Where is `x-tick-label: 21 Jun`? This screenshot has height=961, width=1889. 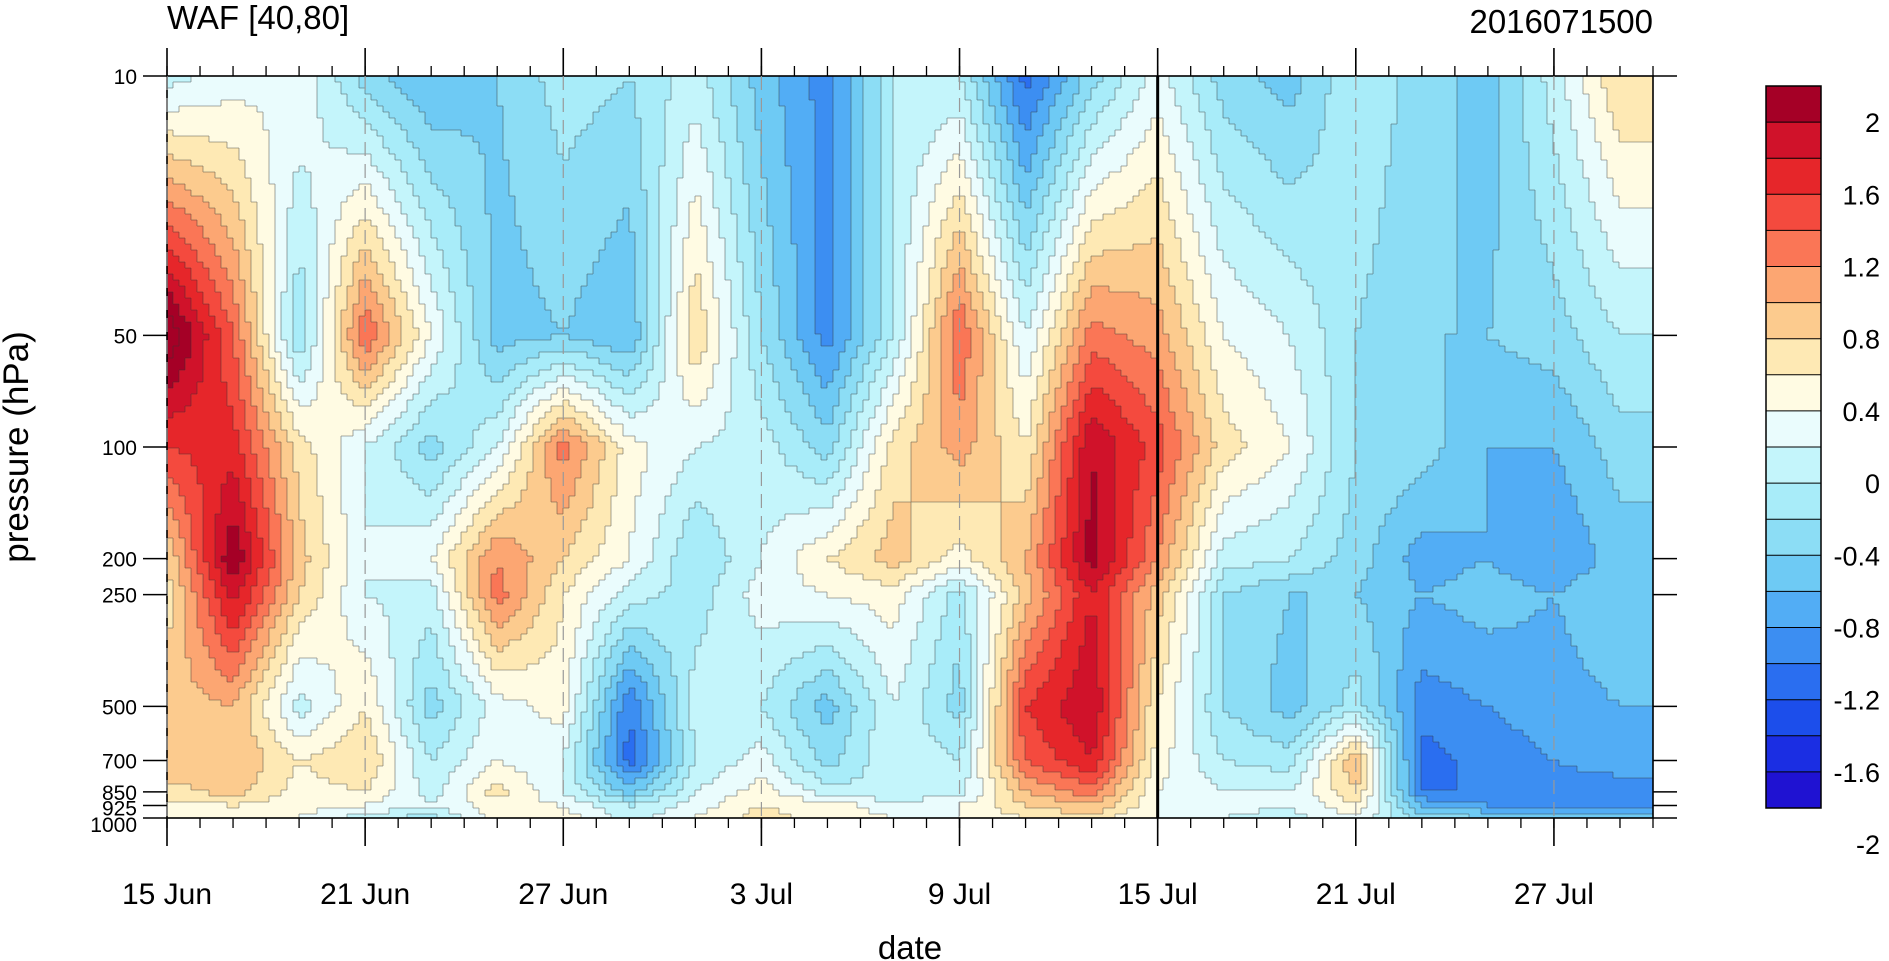 x-tick-label: 21 Jun is located at coordinates (365, 894).